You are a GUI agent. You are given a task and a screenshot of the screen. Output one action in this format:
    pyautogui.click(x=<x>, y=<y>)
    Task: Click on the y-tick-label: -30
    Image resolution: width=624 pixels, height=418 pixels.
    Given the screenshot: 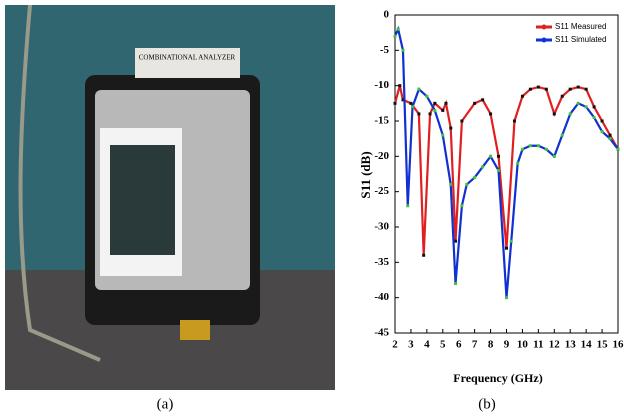 What is the action you would take?
    pyautogui.click(x=381, y=227)
    